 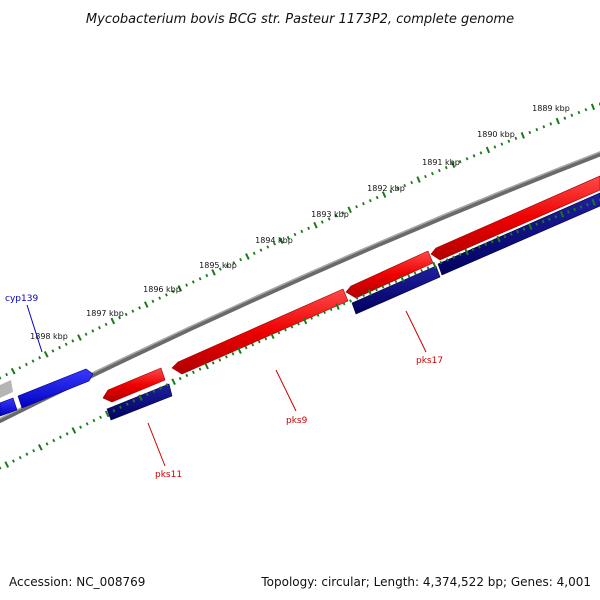 I want to click on label-connector-pks11, so click(x=156, y=444).